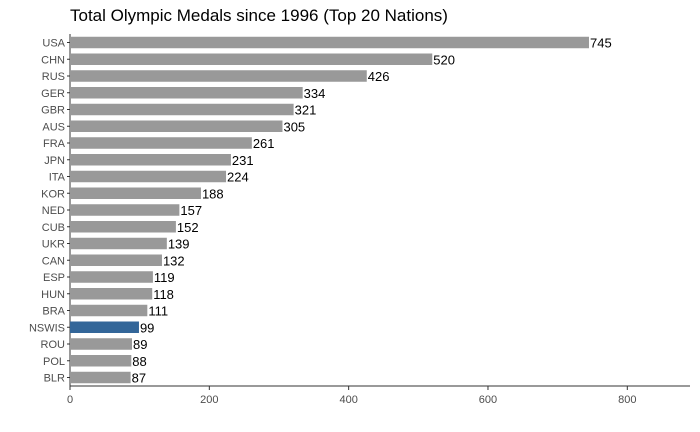 The width and height of the screenshot is (700, 432). What do you see at coordinates (148, 176) in the screenshot?
I see `bar-ita` at bounding box center [148, 176].